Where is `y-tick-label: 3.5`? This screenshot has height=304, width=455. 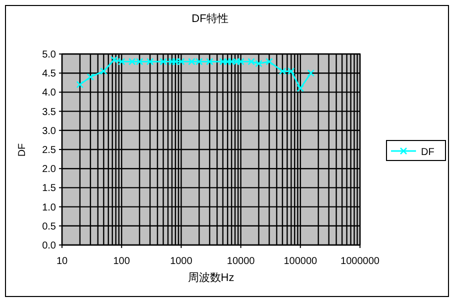
y-tick-label: 3.5 is located at coordinates (49, 112).